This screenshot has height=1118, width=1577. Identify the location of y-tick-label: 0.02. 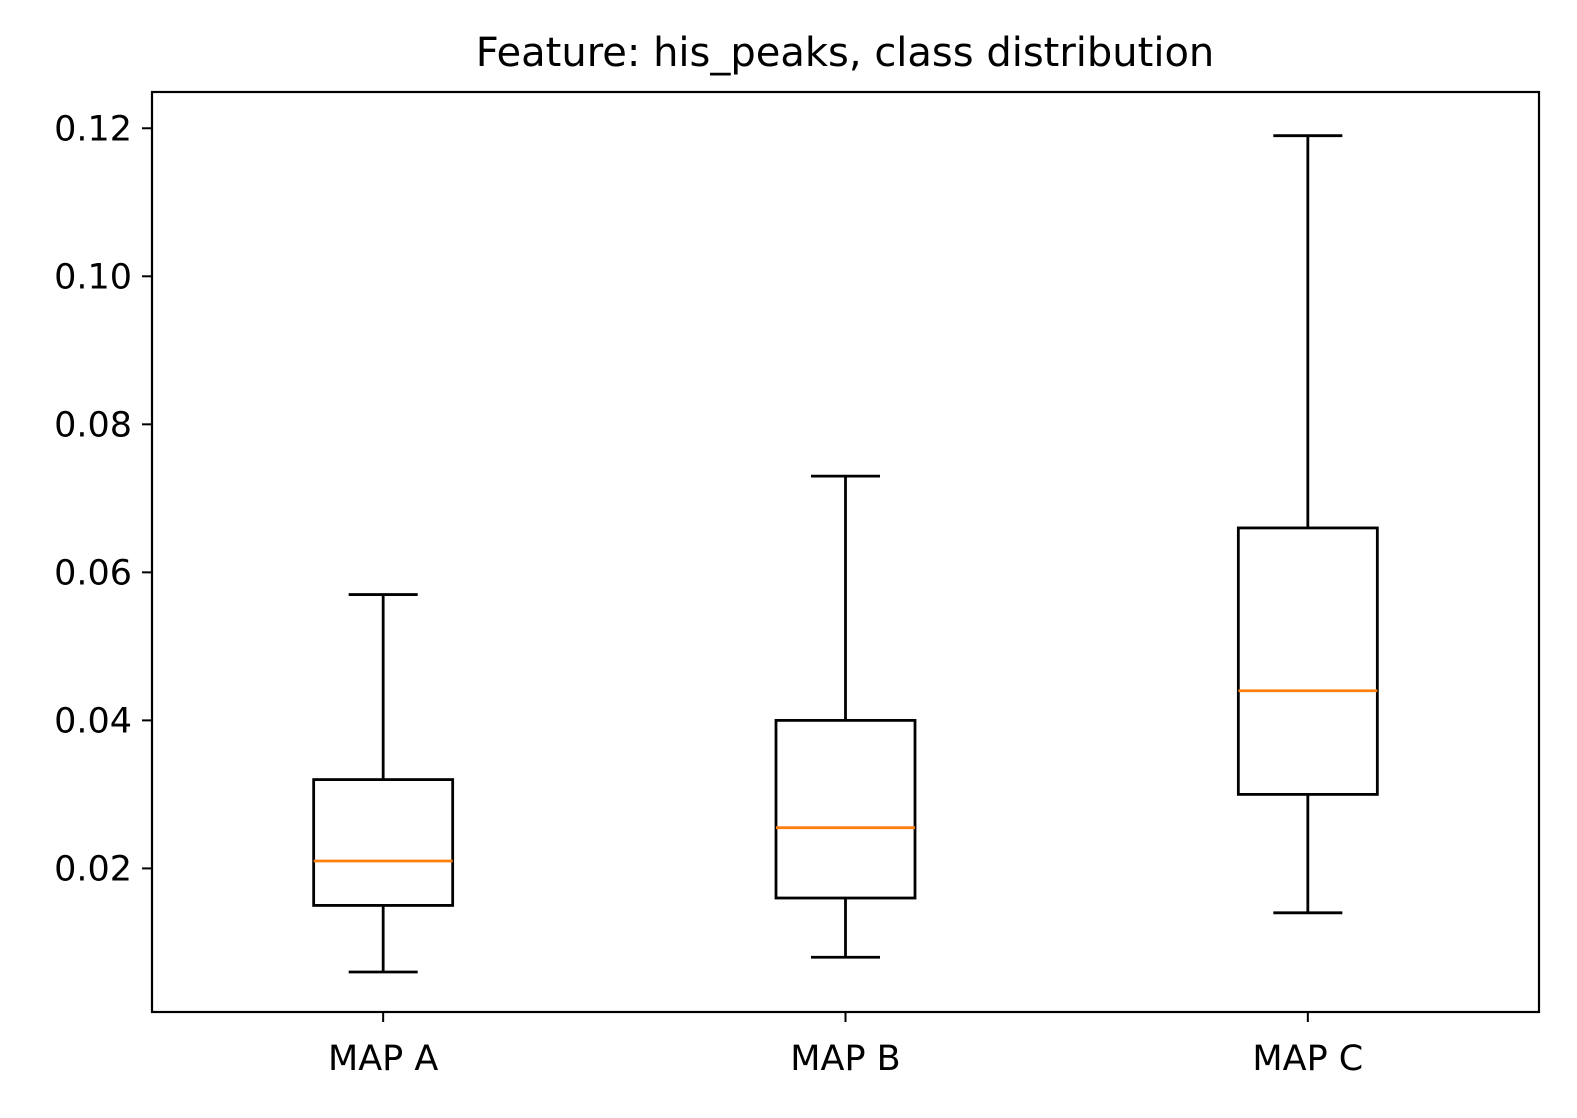
(93, 869).